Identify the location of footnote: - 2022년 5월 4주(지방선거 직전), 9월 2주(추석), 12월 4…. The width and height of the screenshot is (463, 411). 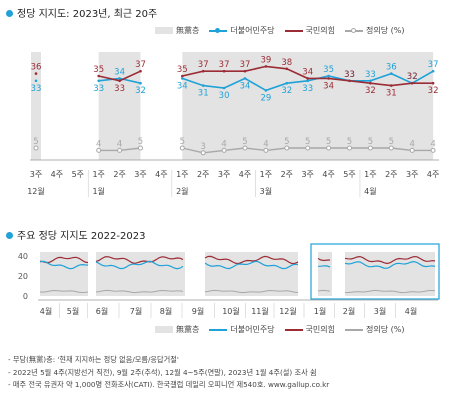
(162, 372).